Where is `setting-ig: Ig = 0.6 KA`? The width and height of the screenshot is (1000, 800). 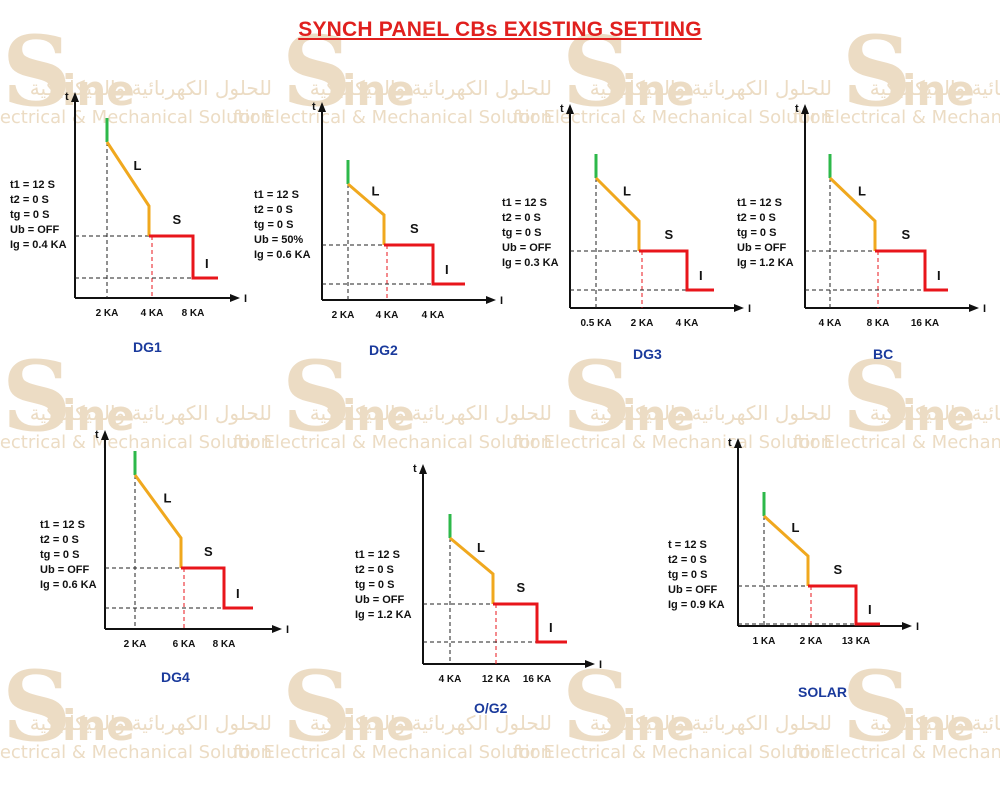 setting-ig: Ig = 0.6 KA is located at coordinates (68, 585).